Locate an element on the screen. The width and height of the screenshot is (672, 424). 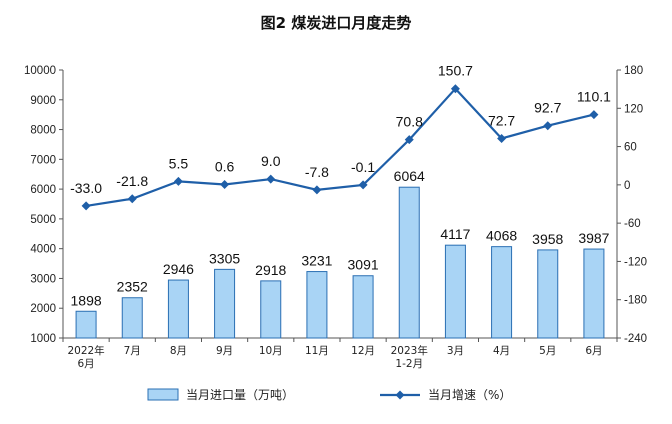
bar-value-label: 3987 is located at coordinates (593, 238).